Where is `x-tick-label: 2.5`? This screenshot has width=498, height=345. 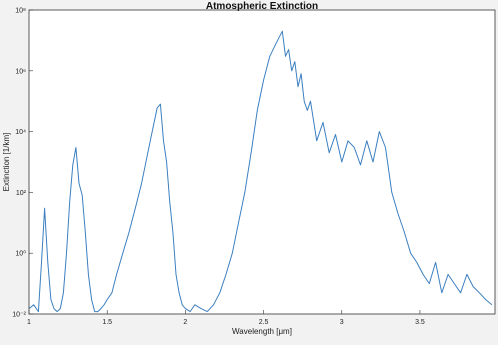
x-tick-label: 2.5 is located at coordinates (264, 322).